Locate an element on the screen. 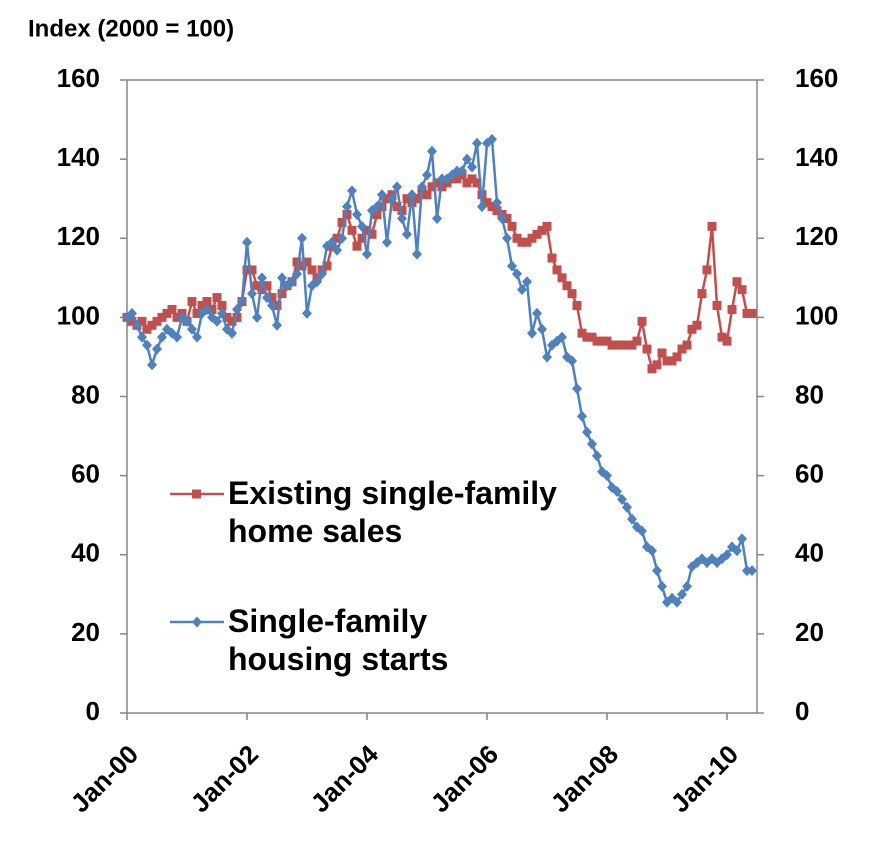 The height and width of the screenshot is (864, 877). x-tick-label: Jan-10 is located at coordinates (704, 778).